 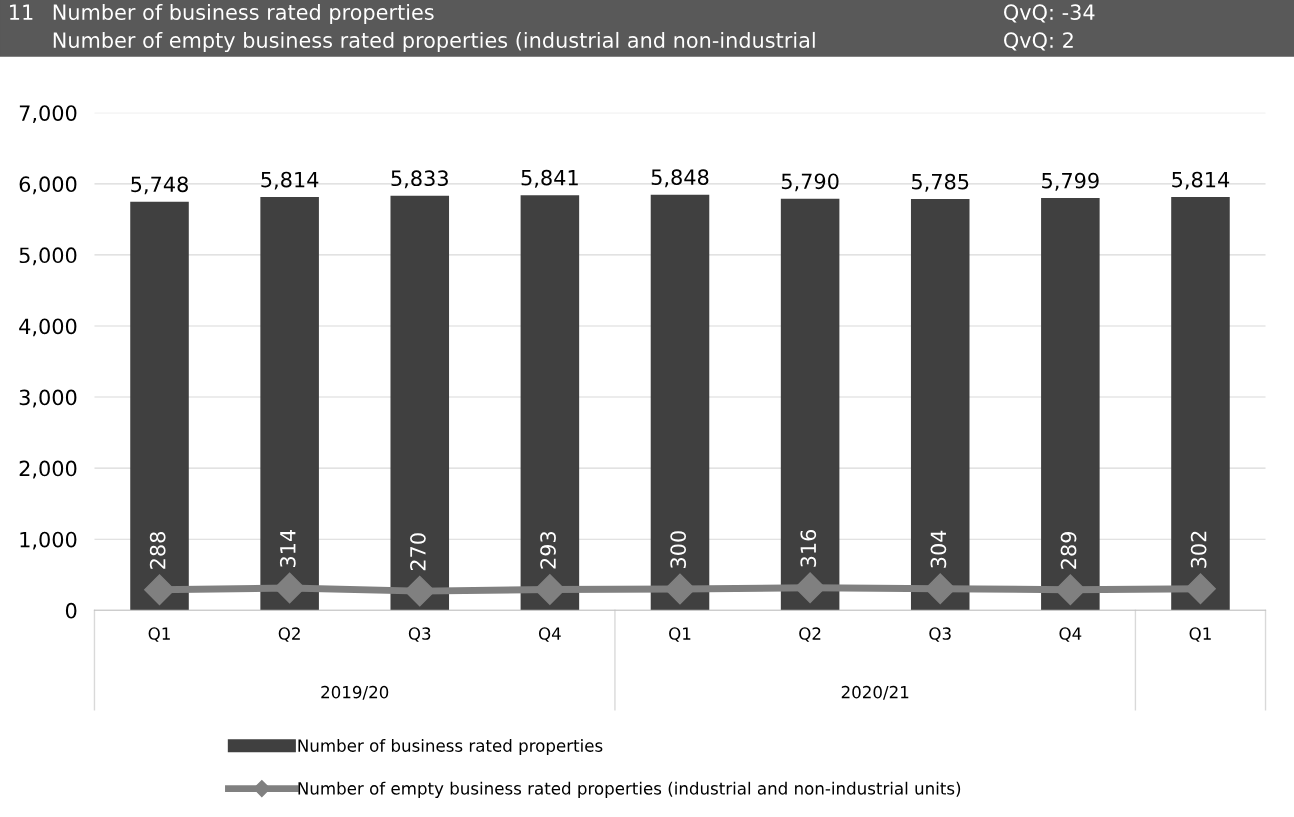 I want to click on data-label: 5,848, so click(x=680, y=178).